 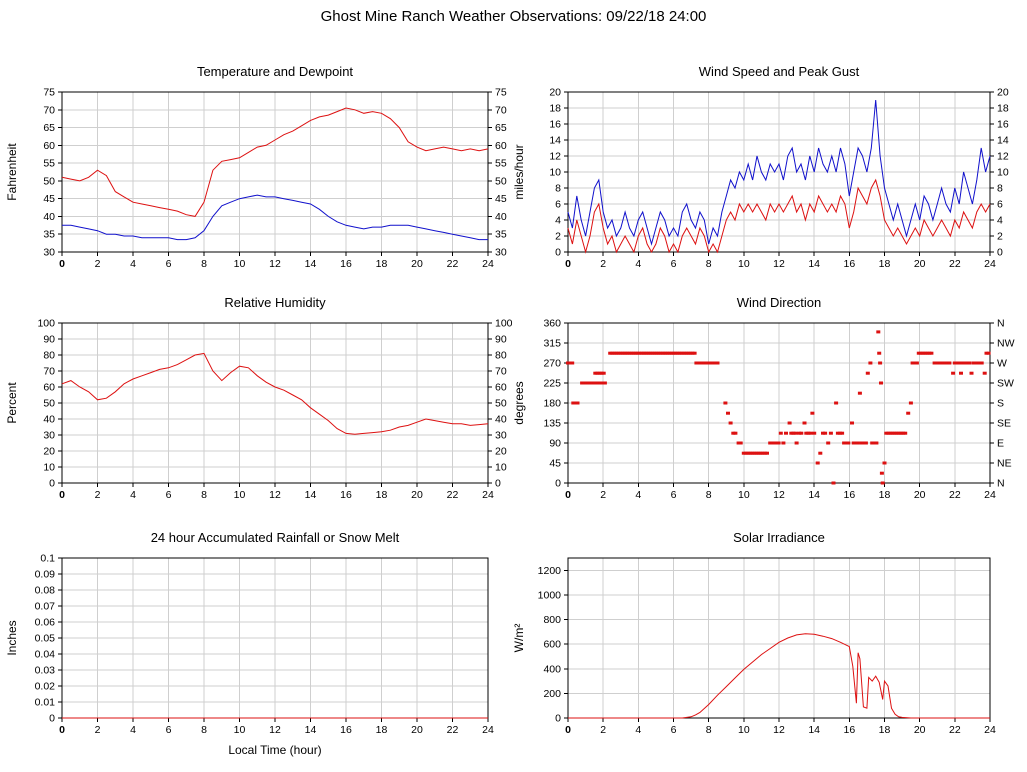 I want to click on svg-text: Temperature and Dewpoint, so click(x=275, y=71).